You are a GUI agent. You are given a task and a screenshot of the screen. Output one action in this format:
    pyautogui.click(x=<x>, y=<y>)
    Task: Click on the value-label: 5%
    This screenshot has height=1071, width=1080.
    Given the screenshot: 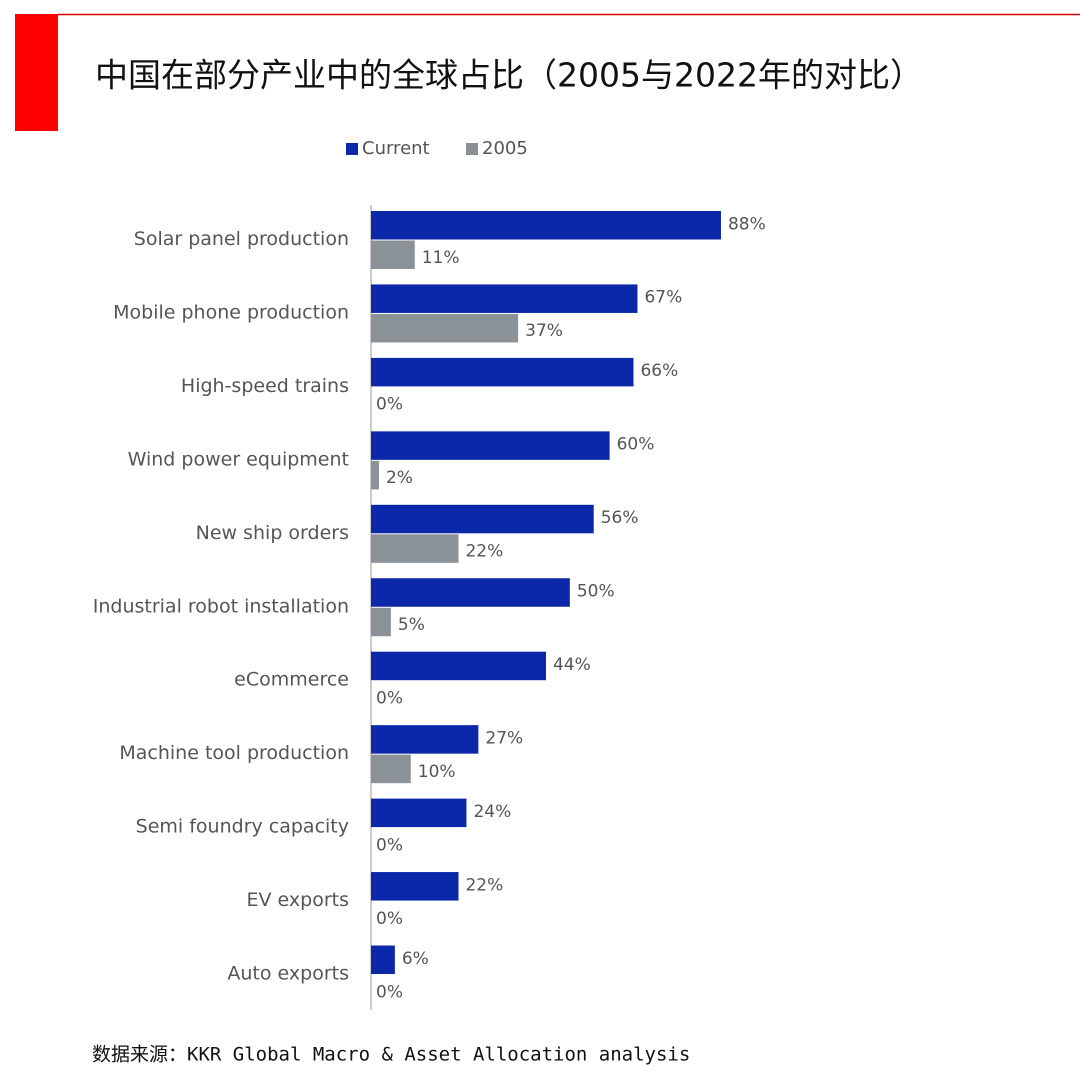 What is the action you would take?
    pyautogui.click(x=411, y=625)
    